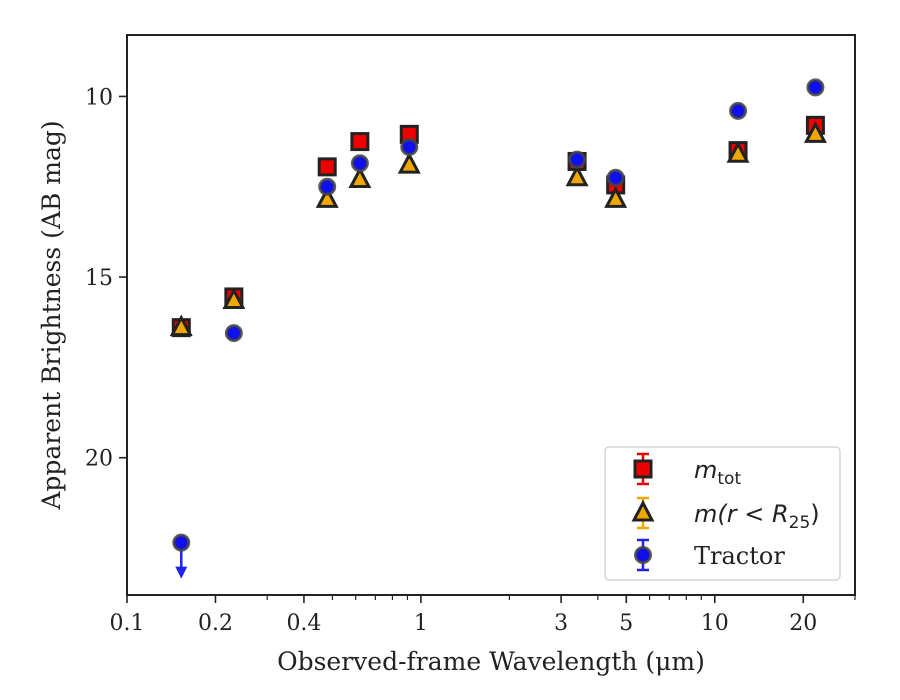 Image resolution: width=900 pixels, height=700 pixels. Describe the element at coordinates (421, 623) in the screenshot. I see `x-tick-label: 1` at that location.